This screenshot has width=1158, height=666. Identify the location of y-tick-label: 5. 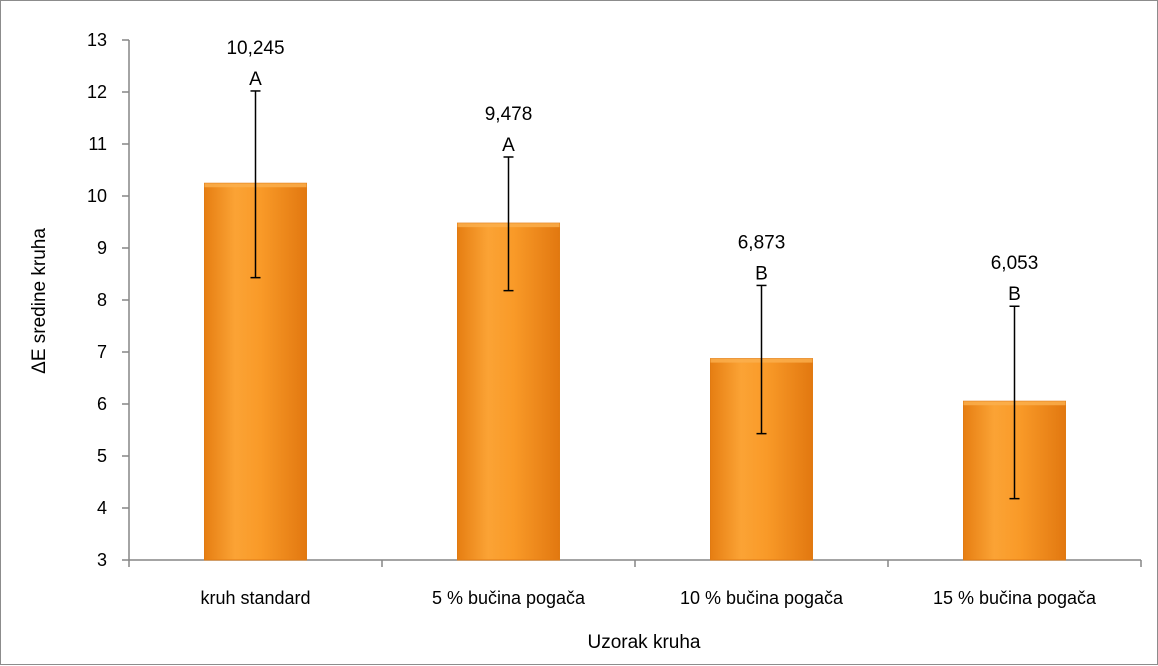
(102, 456).